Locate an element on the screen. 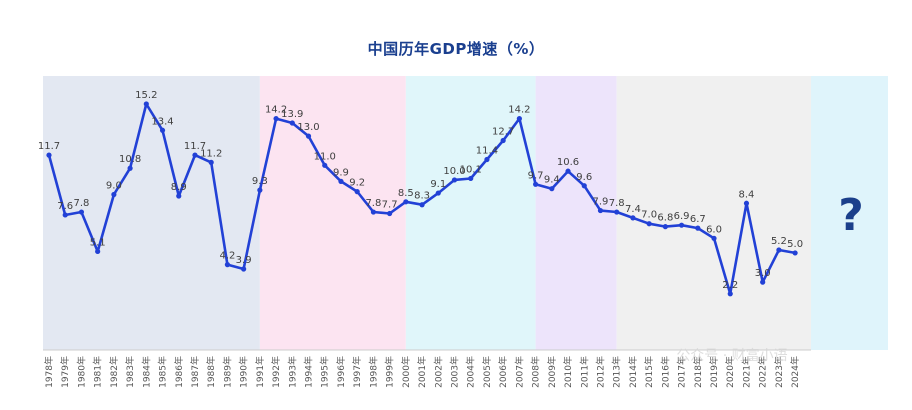 This screenshot has height=410, width=912. data-label: 3.9 is located at coordinates (244, 260).